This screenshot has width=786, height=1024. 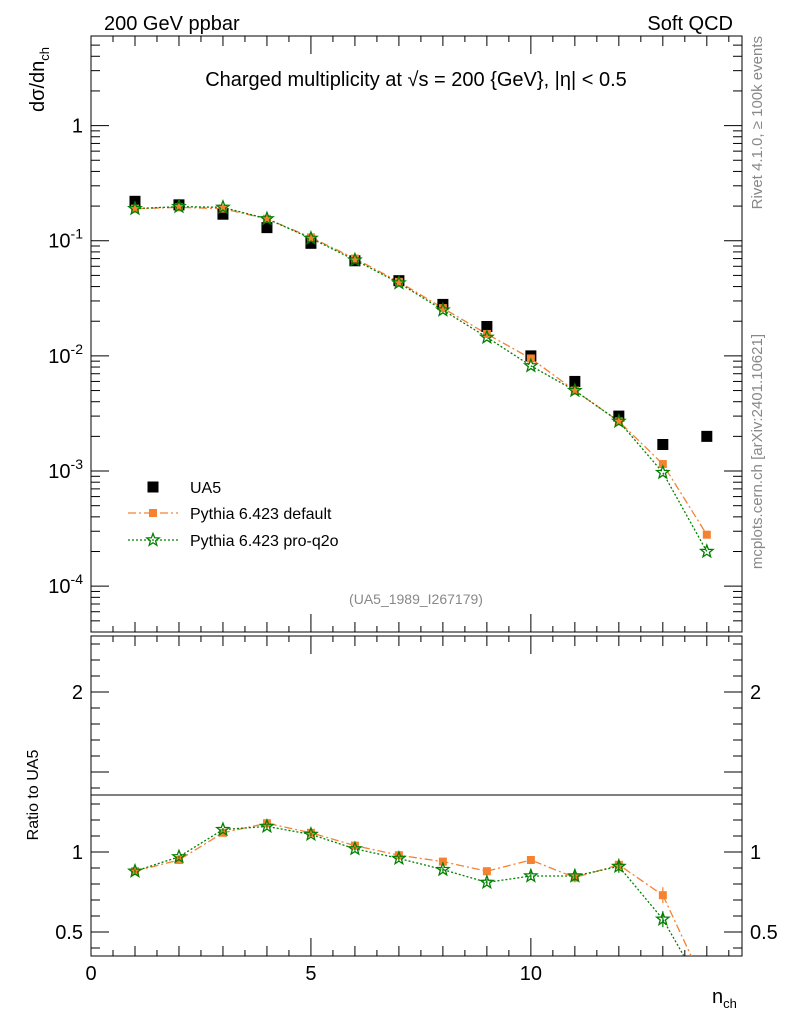 What do you see at coordinates (531, 974) in the screenshot?
I see `x-tick-label: 10` at bounding box center [531, 974].